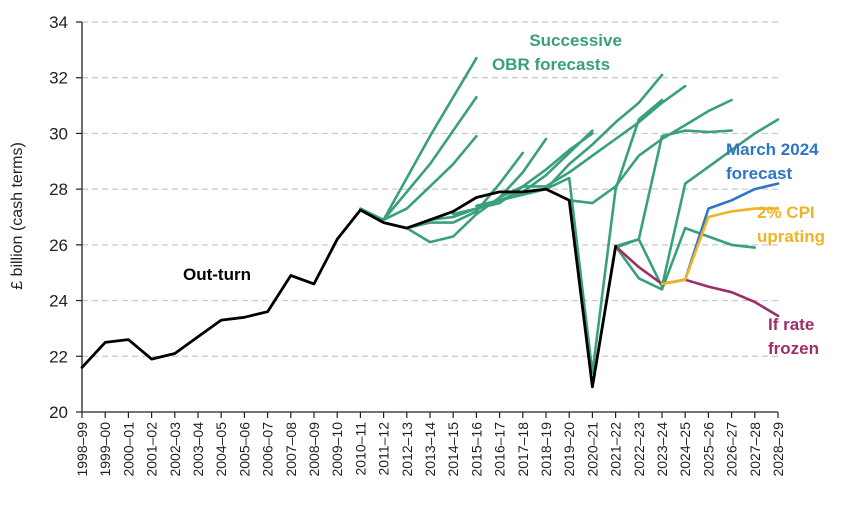 The height and width of the screenshot is (510, 848). What do you see at coordinates (772, 149) in the screenshot?
I see `march2024-label-line-1: March 2024` at bounding box center [772, 149].